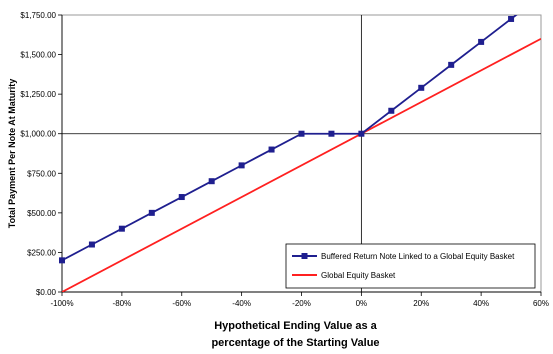 The width and height of the screenshot is (553, 354). I want to click on x-tick-label: 60%, so click(541, 303).